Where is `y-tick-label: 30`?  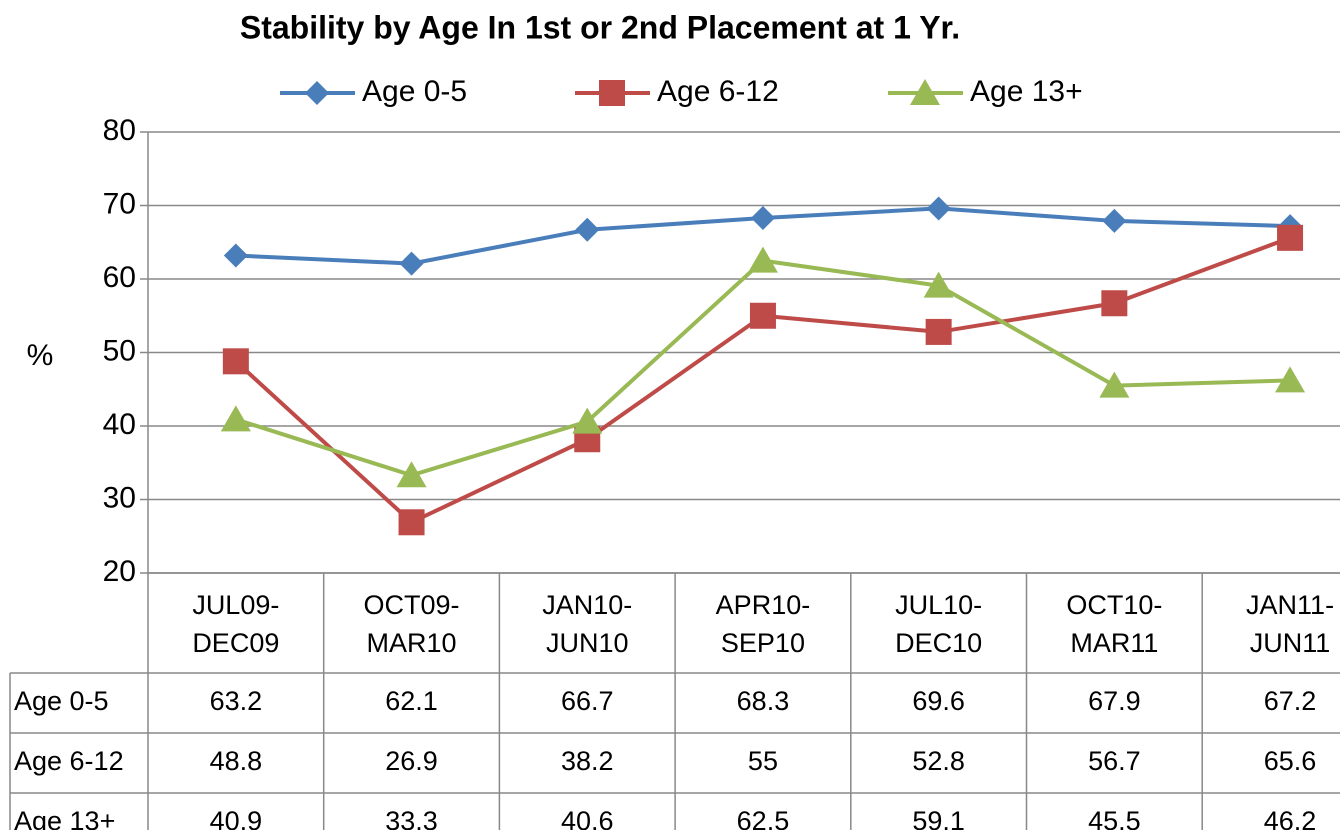 y-tick-label: 30 is located at coordinates (119, 497).